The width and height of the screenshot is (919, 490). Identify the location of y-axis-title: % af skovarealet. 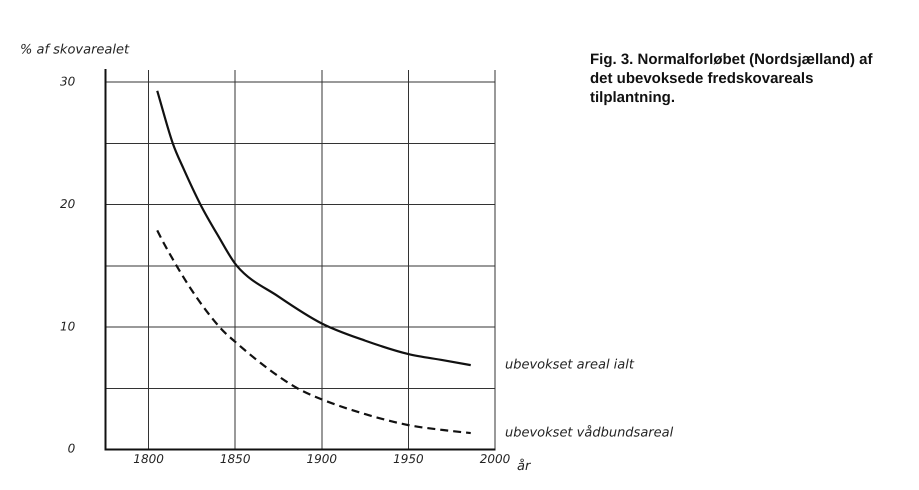
(75, 50).